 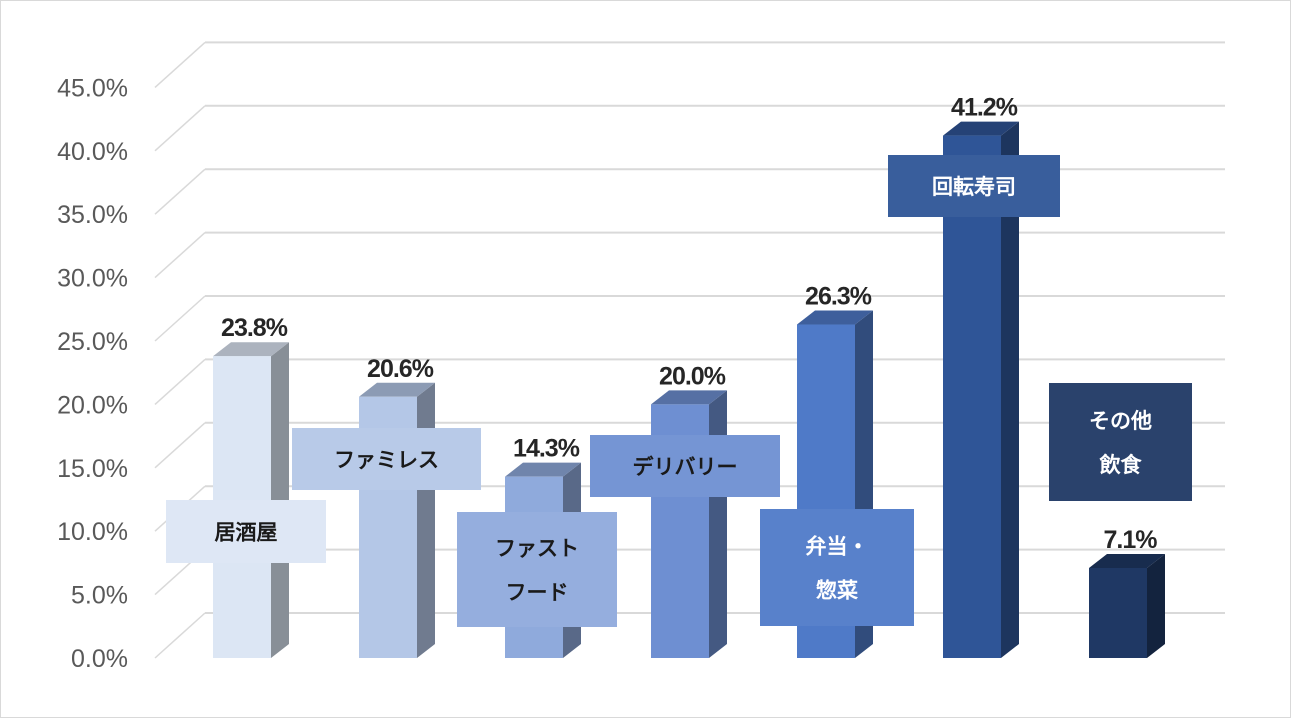 I want to click on category-label: 居酒屋, so click(x=246, y=531).